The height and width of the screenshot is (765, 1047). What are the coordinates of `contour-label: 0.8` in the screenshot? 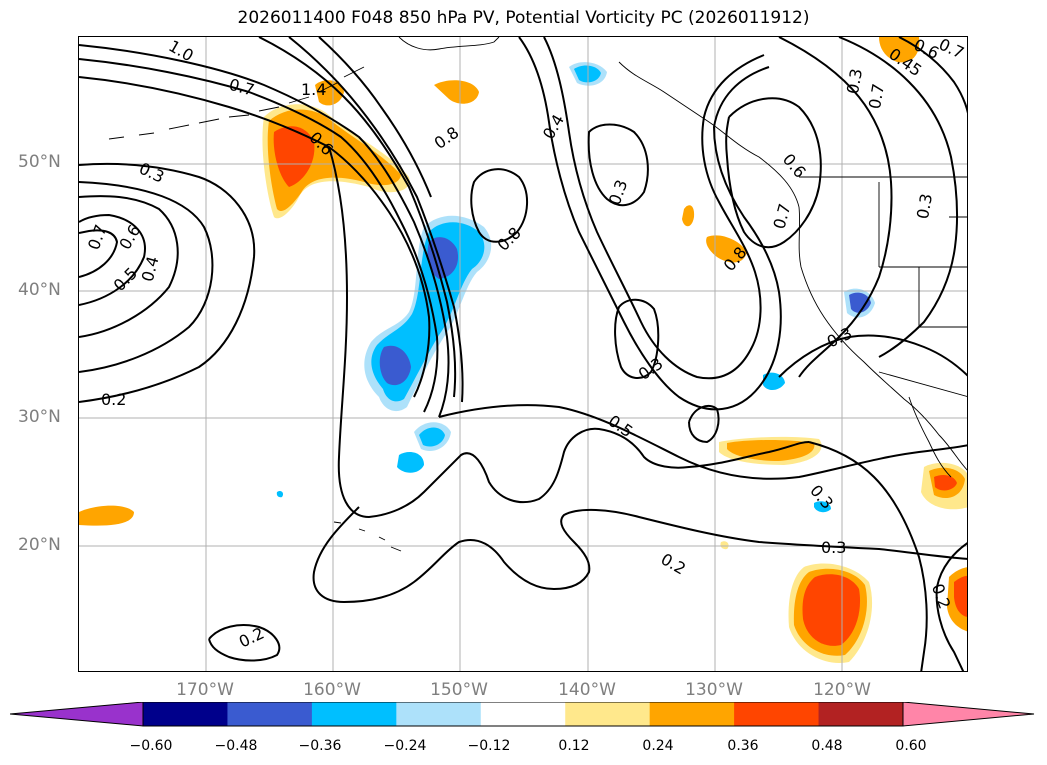 It's located at (447, 138).